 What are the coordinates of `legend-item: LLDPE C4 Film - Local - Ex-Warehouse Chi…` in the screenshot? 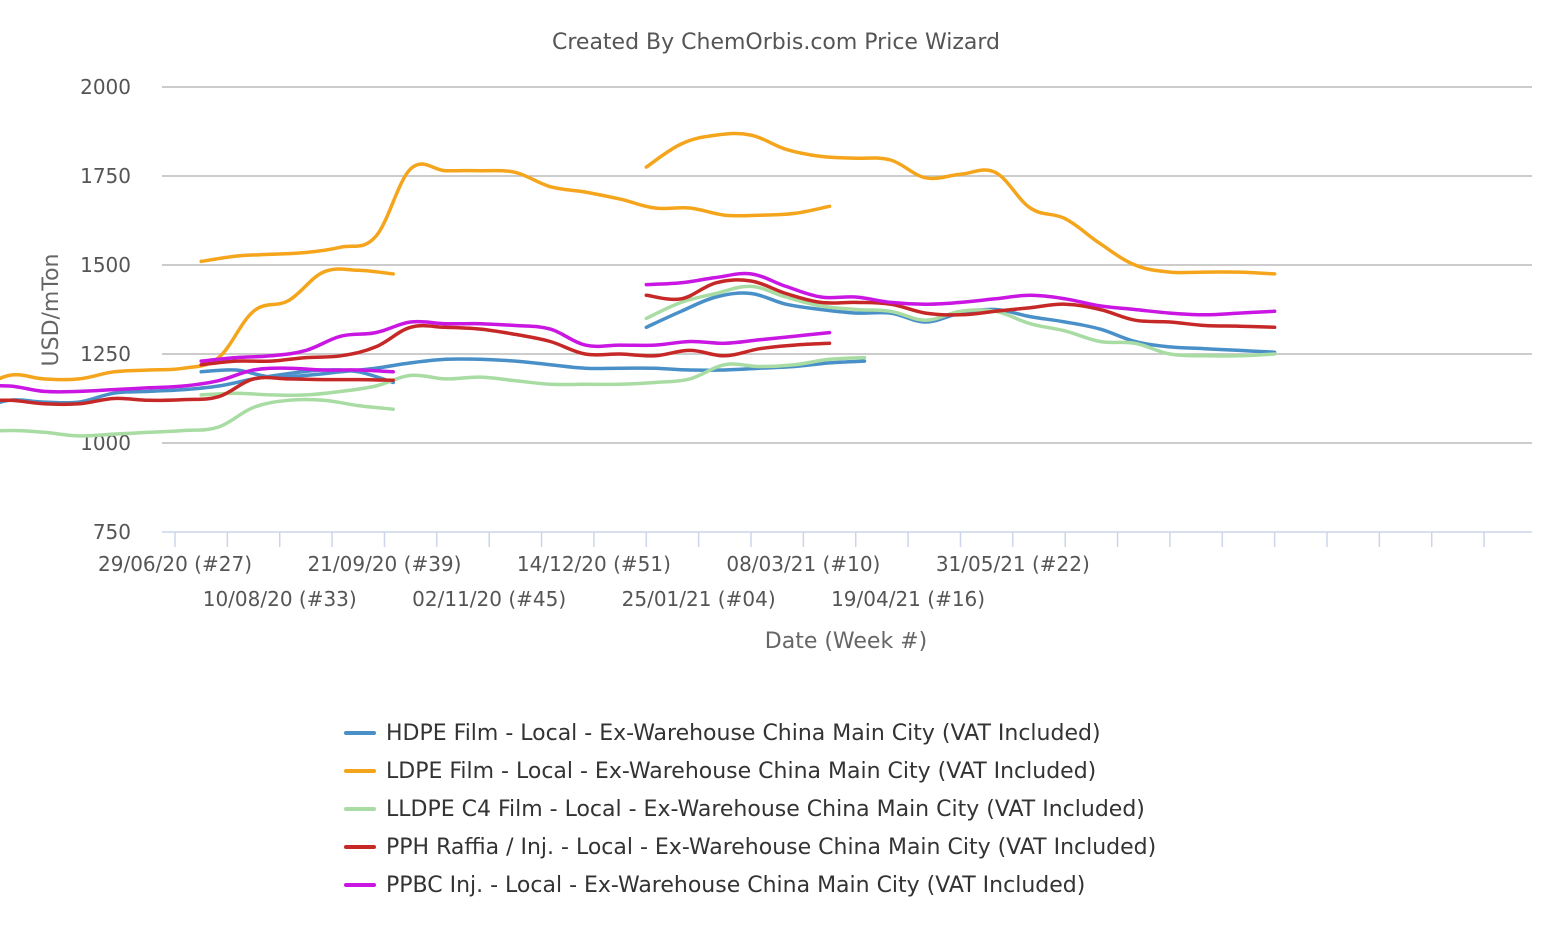 It's located at (750, 809).